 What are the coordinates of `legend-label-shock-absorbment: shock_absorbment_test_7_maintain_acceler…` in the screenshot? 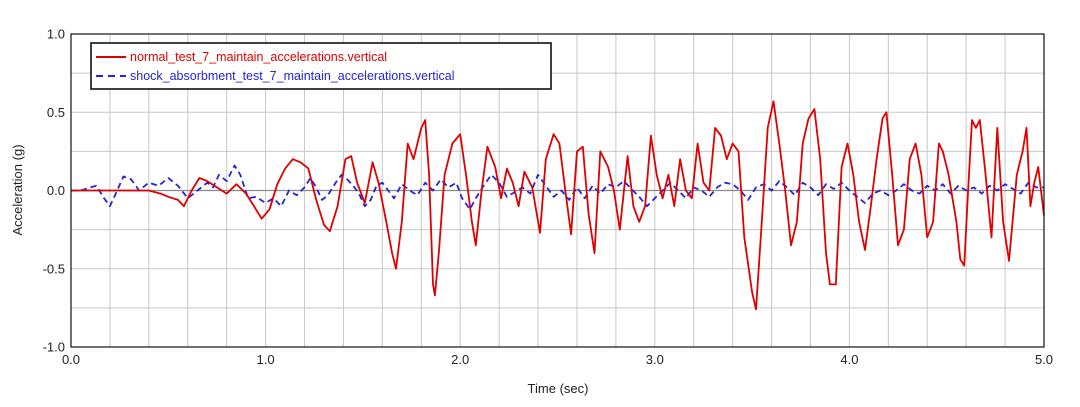 It's located at (292, 76).